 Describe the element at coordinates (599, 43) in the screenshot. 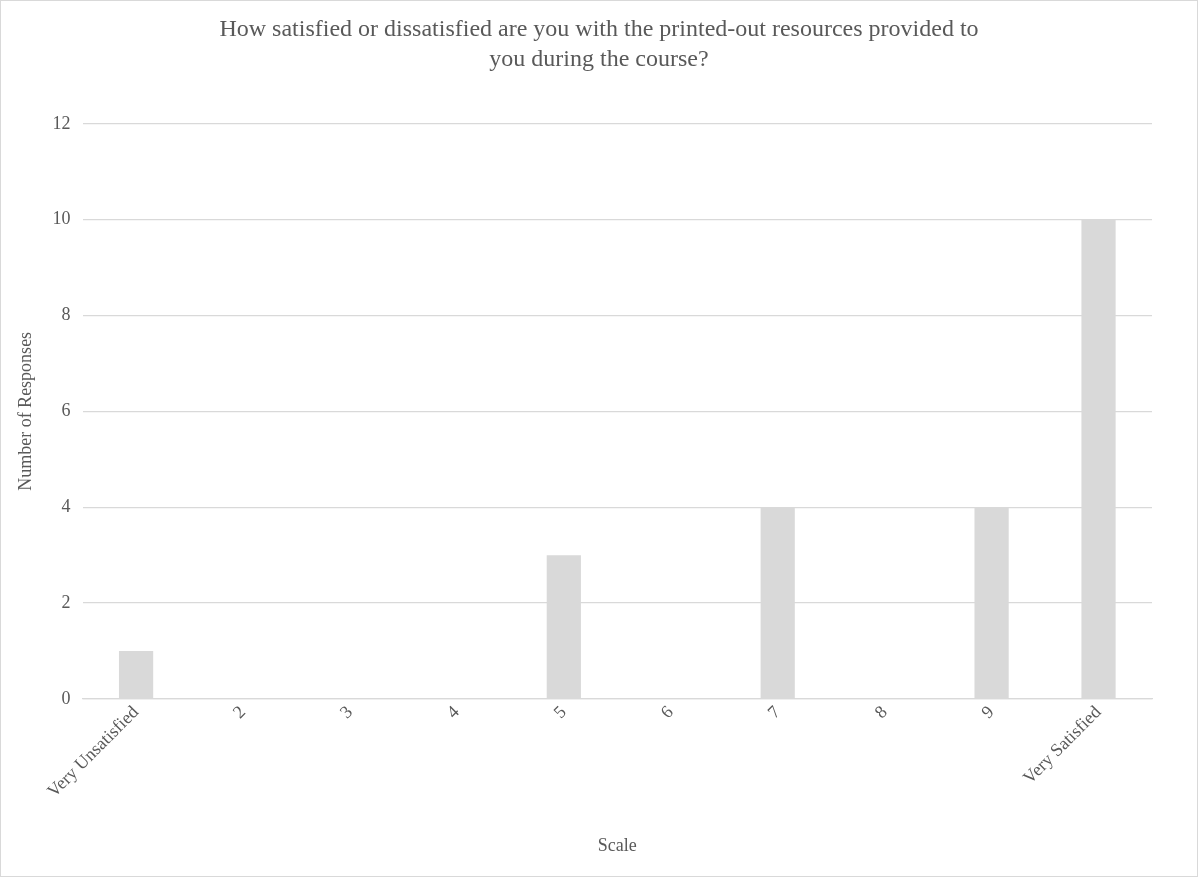

I see `chart-title: How satisfied or dissatisfied are you with the printed-out resources provided to you during the course?` at that location.